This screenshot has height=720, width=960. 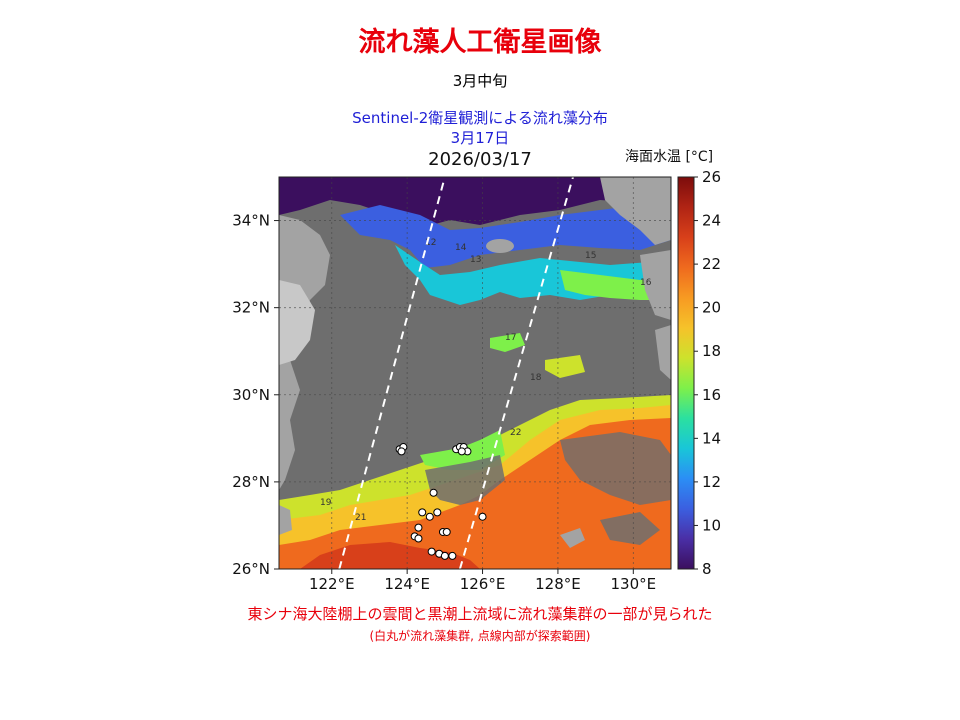 I want to click on isotherm-label: 19, so click(x=326, y=503).